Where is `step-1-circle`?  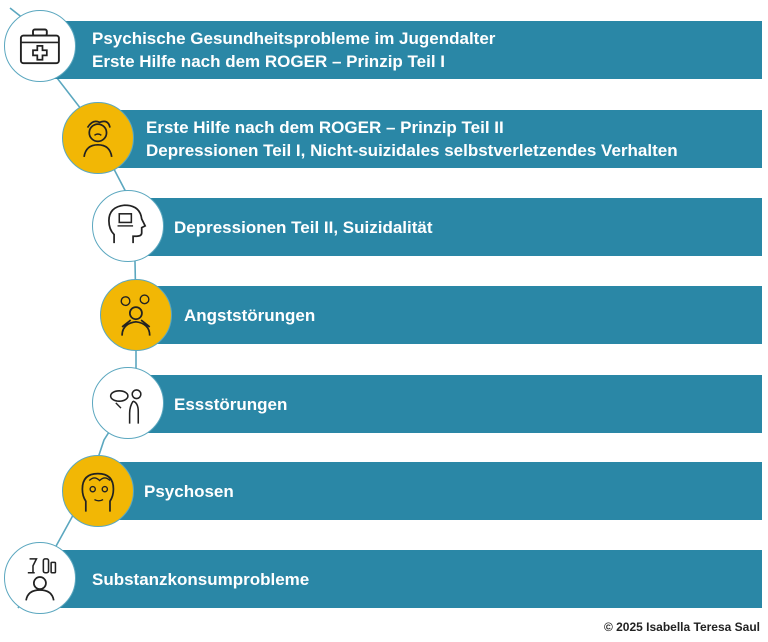 step-1-circle is located at coordinates (40, 46).